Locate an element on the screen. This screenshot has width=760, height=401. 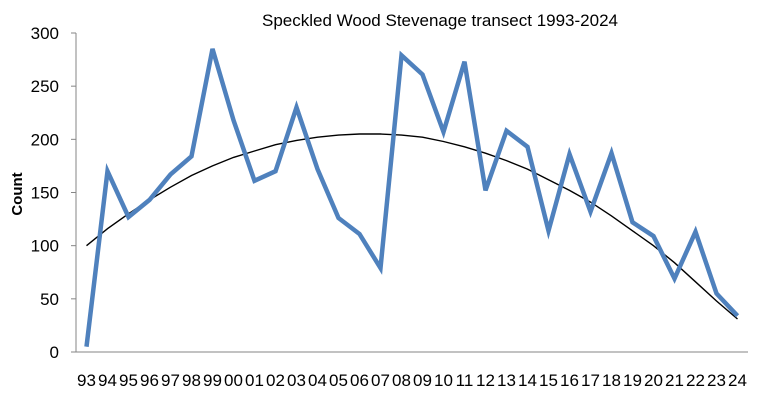
y-tick-label: 200 is located at coordinates (45, 139).